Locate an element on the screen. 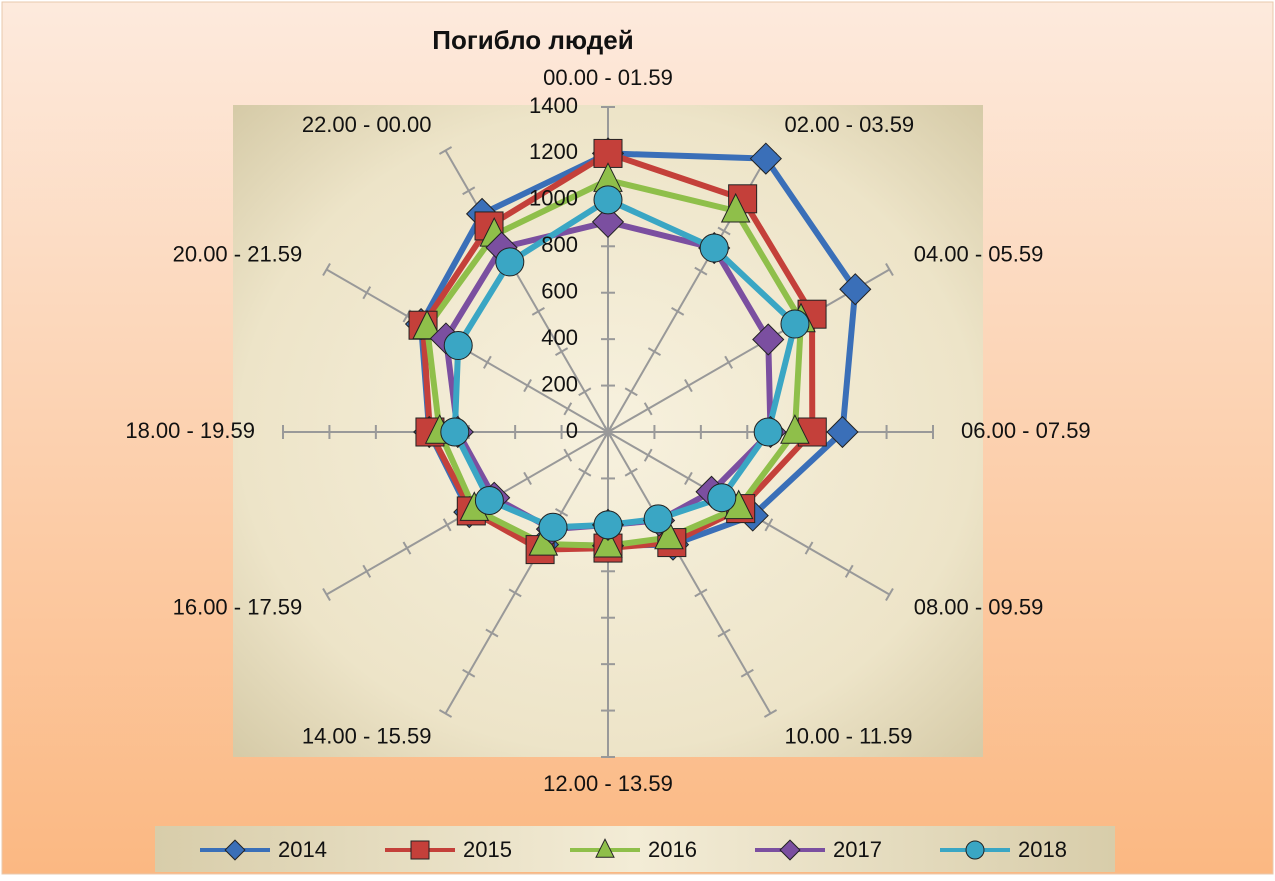  category-label: 06.00 - 07.59 is located at coordinates (1026, 430).